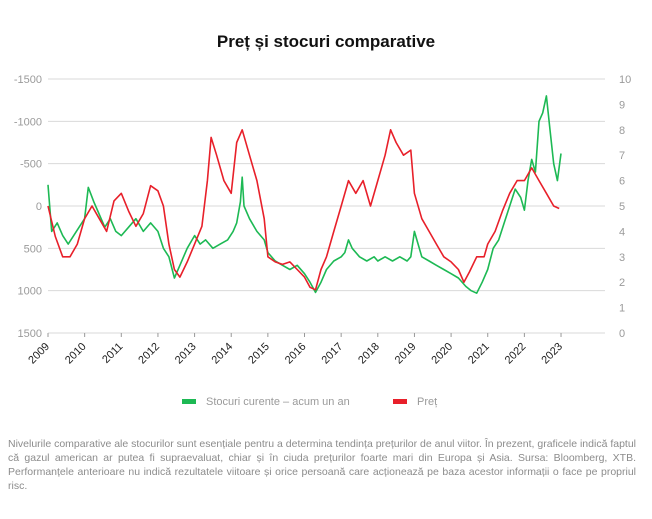 This screenshot has width=652, height=519. What do you see at coordinates (622, 182) in the screenshot?
I see `y-right-tick-label: 6` at bounding box center [622, 182].